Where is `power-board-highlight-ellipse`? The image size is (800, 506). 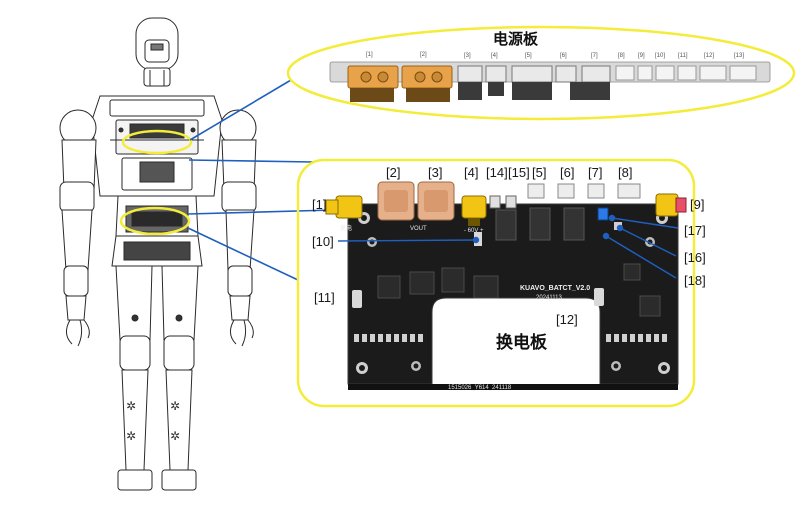 power-board-highlight-ellipse is located at coordinates (541, 73).